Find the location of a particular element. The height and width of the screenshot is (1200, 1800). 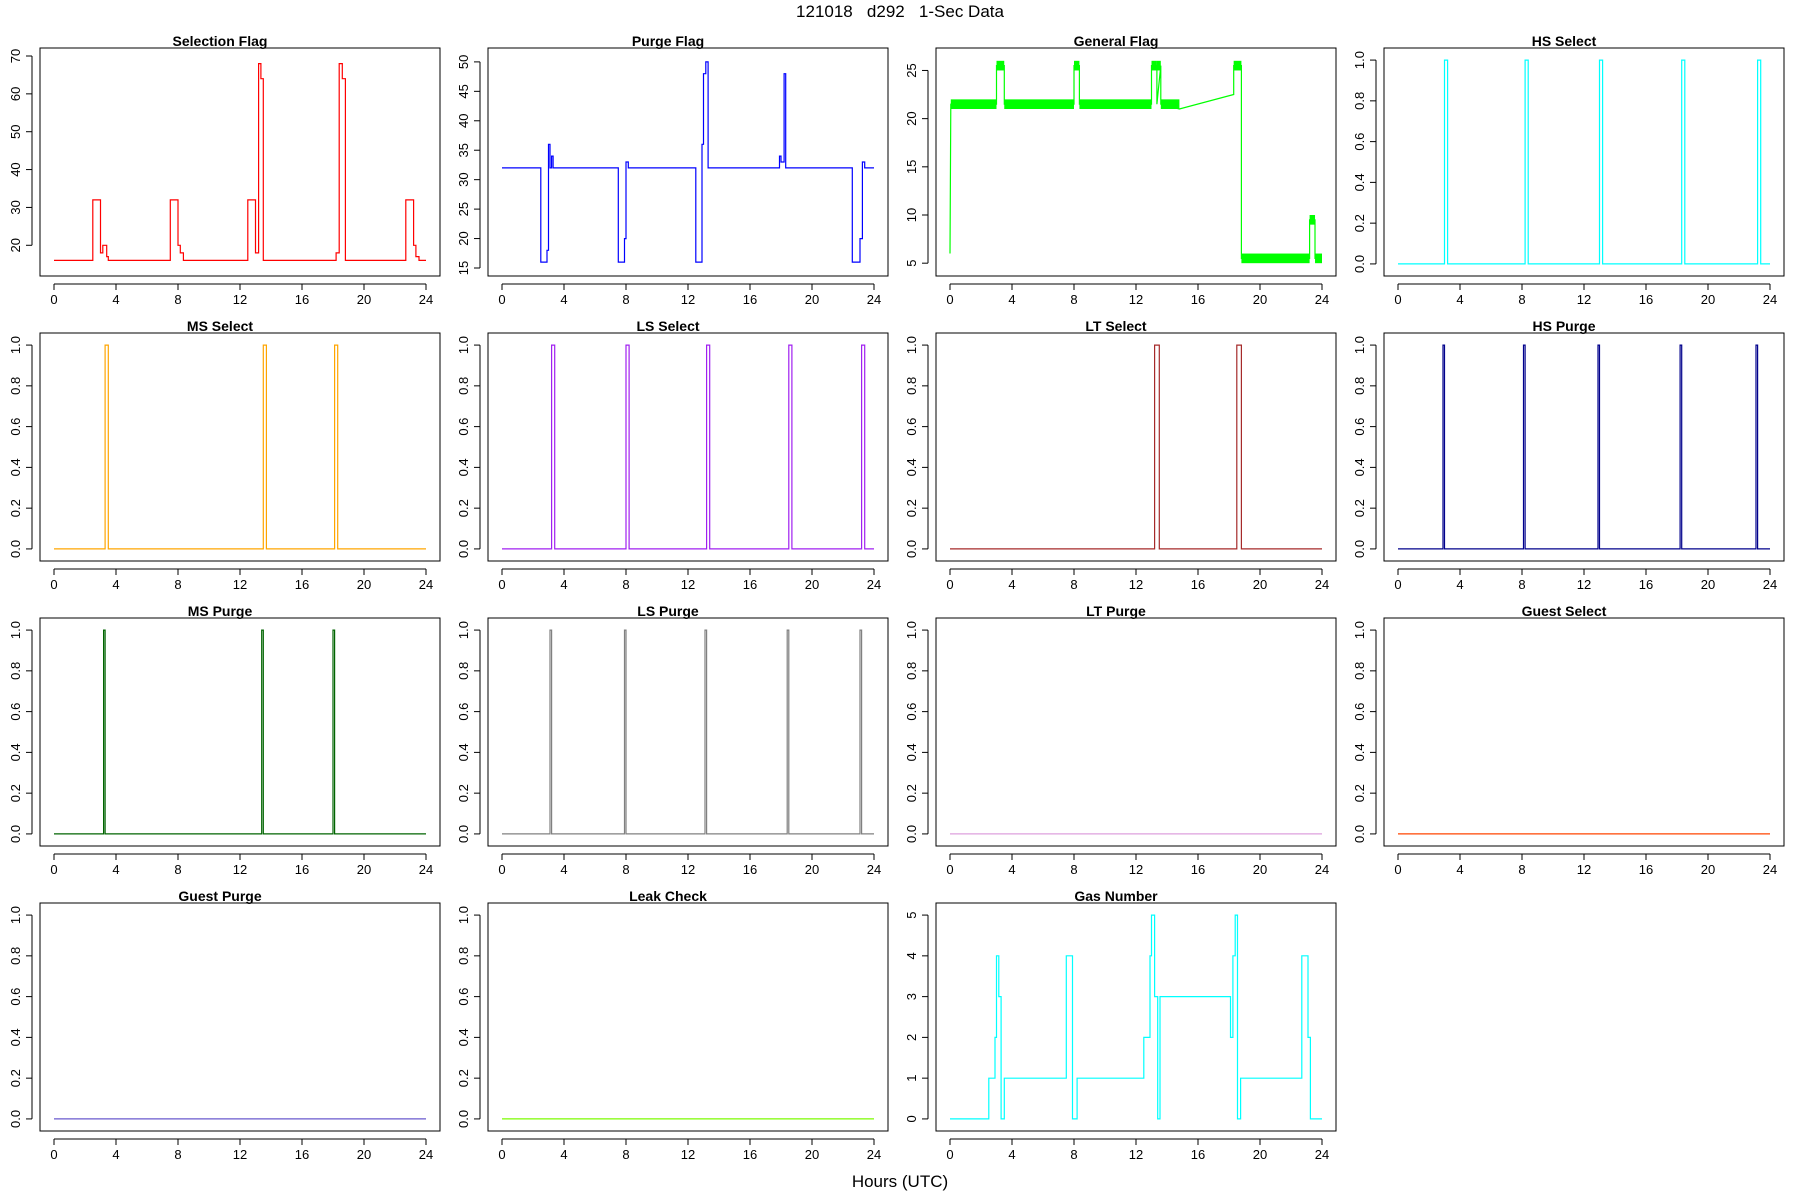

panel-title: Selection Flag is located at coordinates (220, 41).